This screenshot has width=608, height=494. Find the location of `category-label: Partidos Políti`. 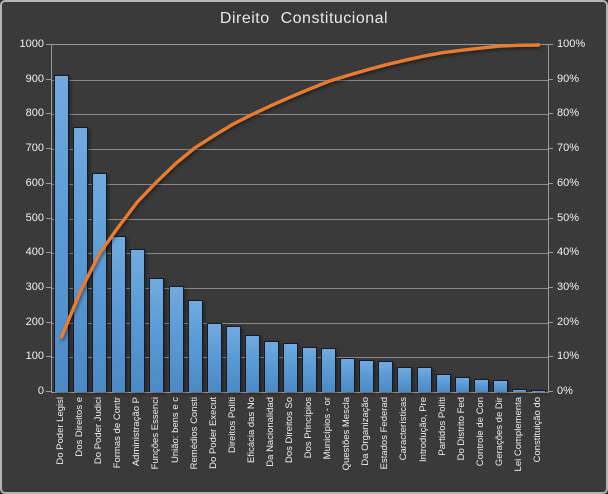

category-label: Partidos Políti is located at coordinates (442, 426).